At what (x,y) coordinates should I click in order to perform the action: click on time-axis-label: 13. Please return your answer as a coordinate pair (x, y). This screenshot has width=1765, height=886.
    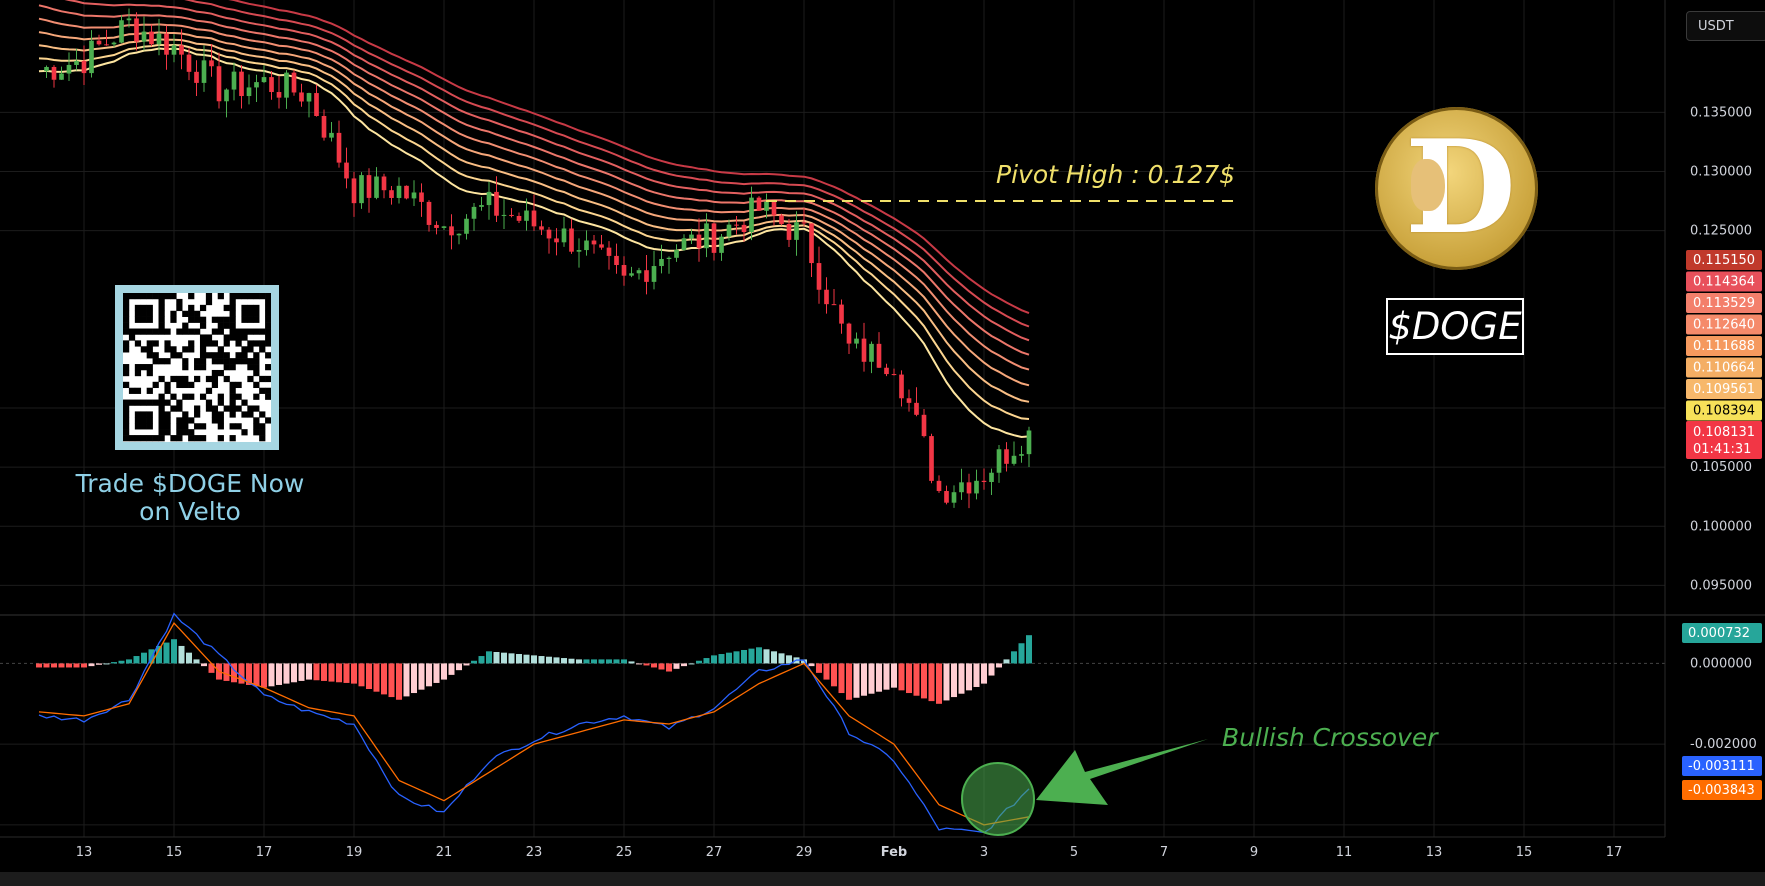
    Looking at the image, I should click on (1434, 852).